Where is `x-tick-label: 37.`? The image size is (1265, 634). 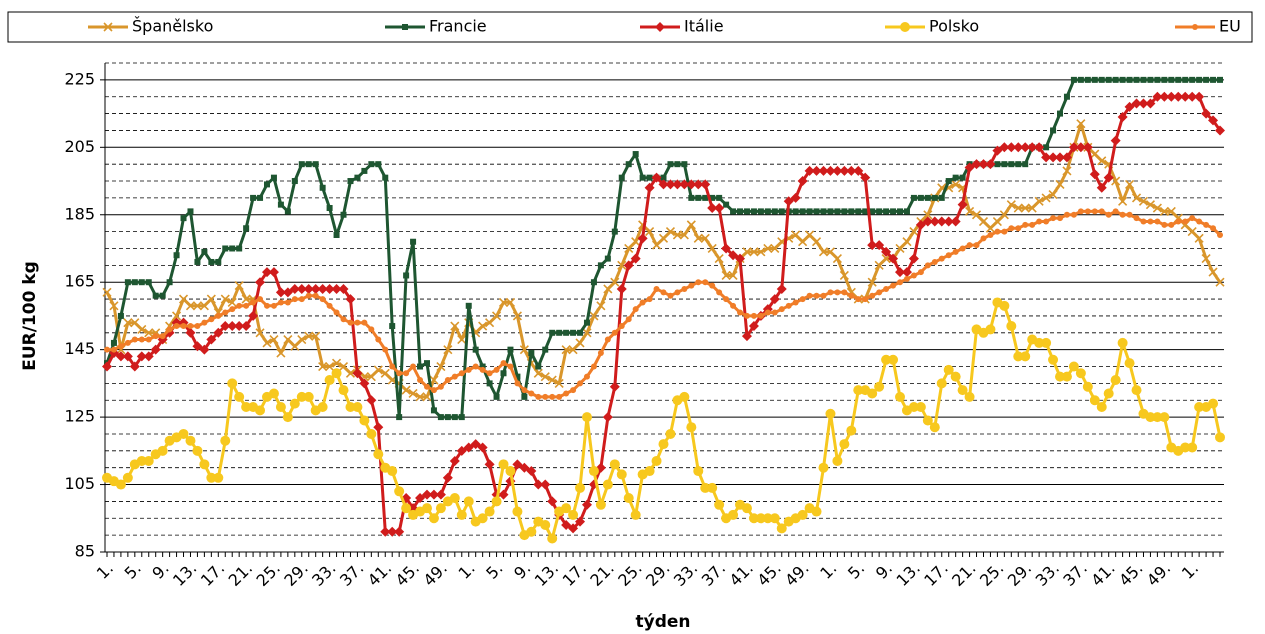
x-tick-label: 37. is located at coordinates (713, 574).